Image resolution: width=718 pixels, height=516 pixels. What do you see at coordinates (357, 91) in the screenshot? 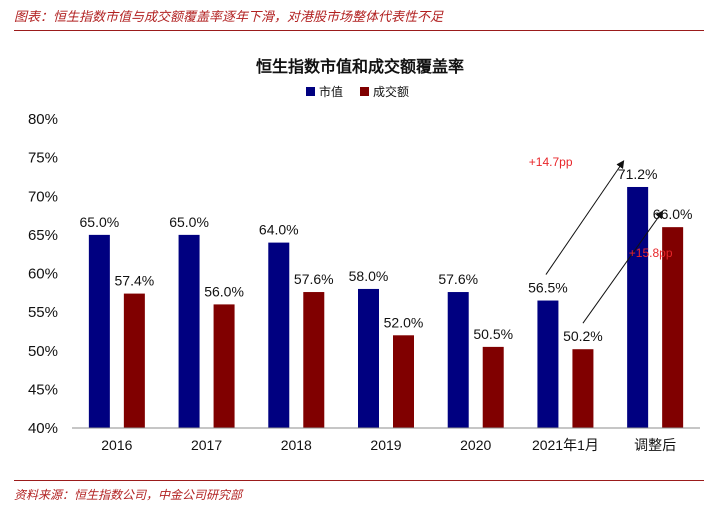
I see `legend: 市值 成交额` at bounding box center [357, 91].